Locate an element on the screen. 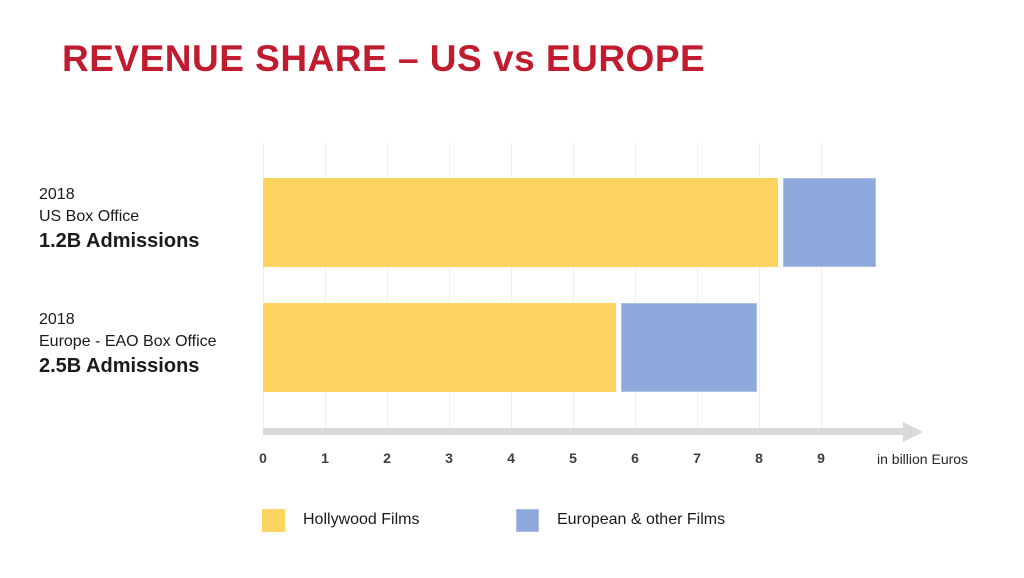 The image size is (1024, 578). x-axis-line is located at coordinates (583, 431).